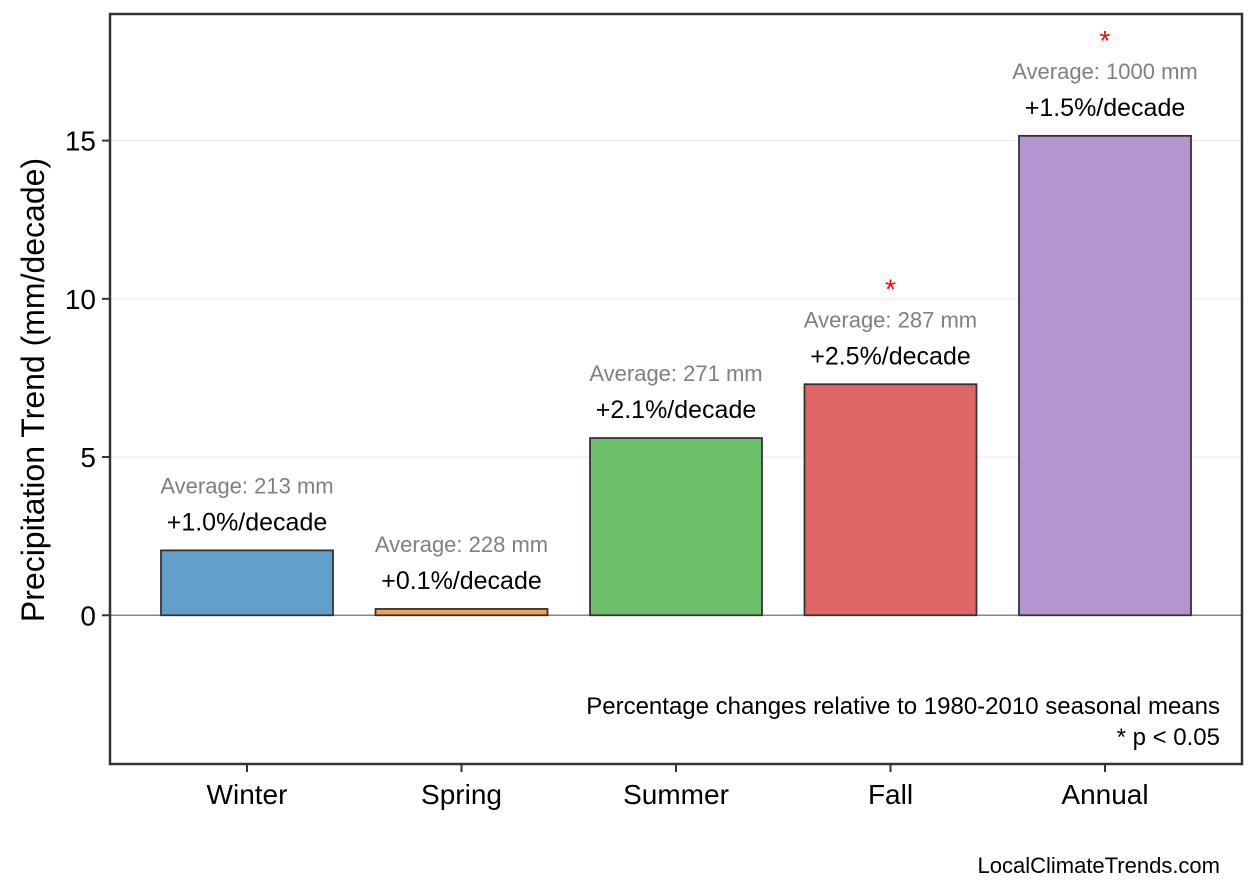  What do you see at coordinates (1099, 865) in the screenshot?
I see `source-credit: LocalClimateTrends.com` at bounding box center [1099, 865].